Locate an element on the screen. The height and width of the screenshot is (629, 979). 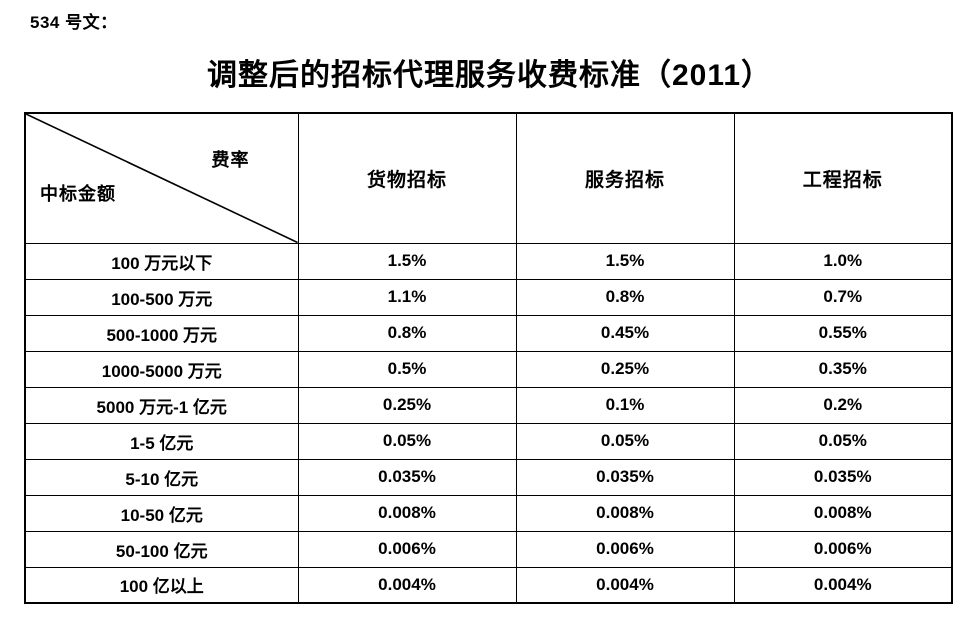
rate-value-cell: 0.2% is located at coordinates (843, 405).